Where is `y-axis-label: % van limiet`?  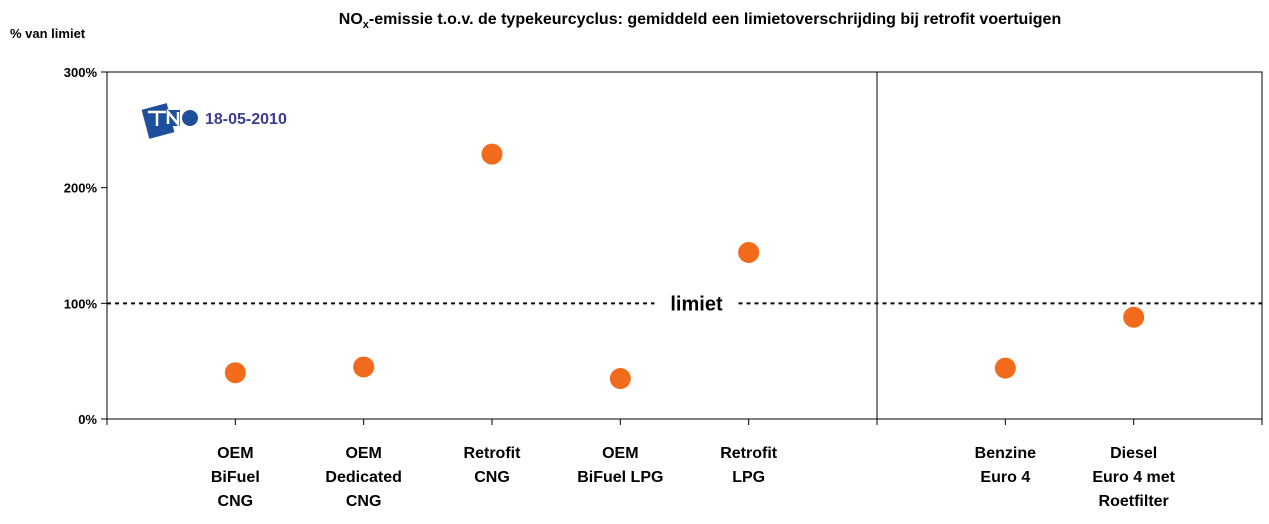
y-axis-label: % van limiet is located at coordinates (48, 33).